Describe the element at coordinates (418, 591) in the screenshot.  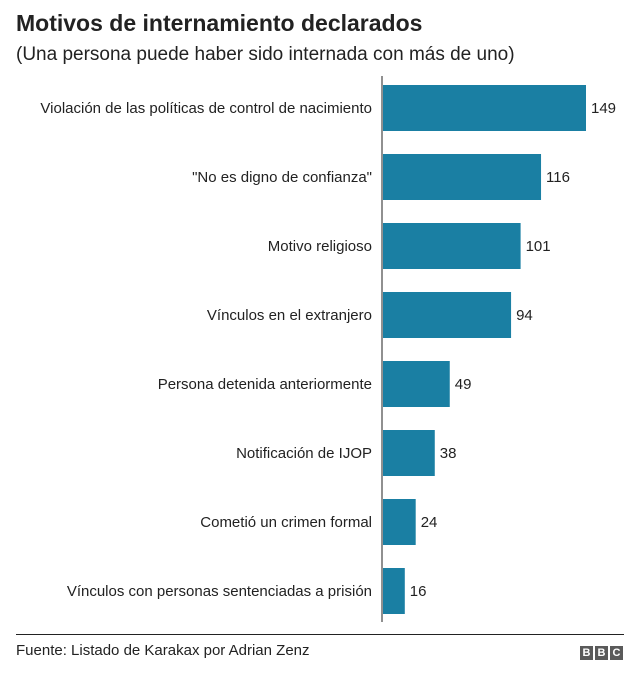
I see `value-label: 16` at that location.